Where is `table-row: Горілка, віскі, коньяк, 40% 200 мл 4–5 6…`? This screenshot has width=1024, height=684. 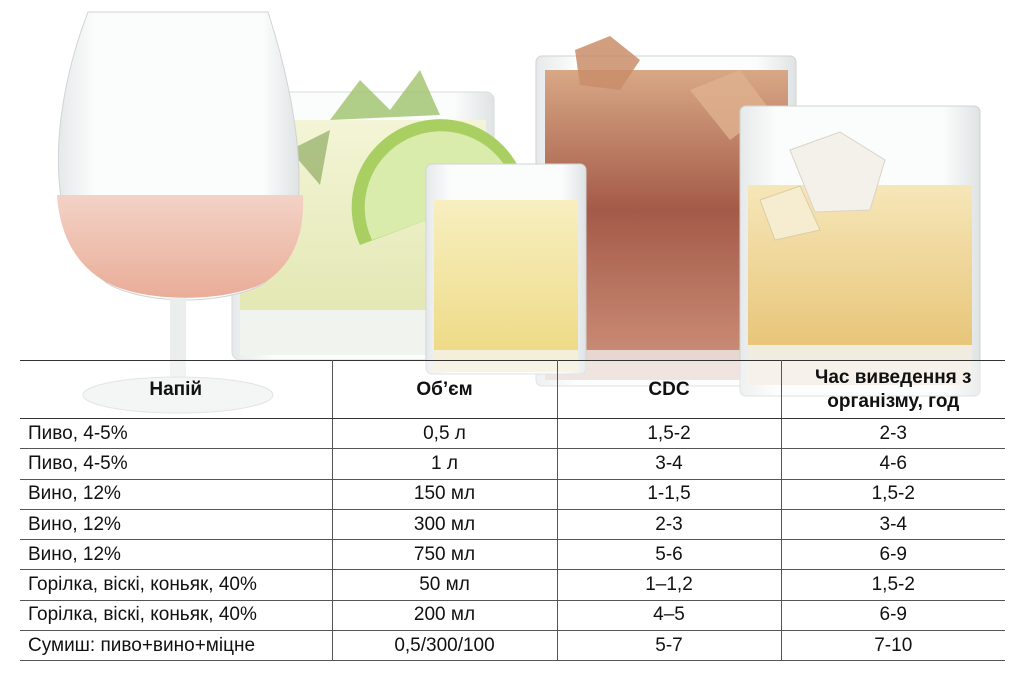
table-row: Горілка, віскі, коньяк, 40% 200 мл 4–5 6… is located at coordinates (512, 616).